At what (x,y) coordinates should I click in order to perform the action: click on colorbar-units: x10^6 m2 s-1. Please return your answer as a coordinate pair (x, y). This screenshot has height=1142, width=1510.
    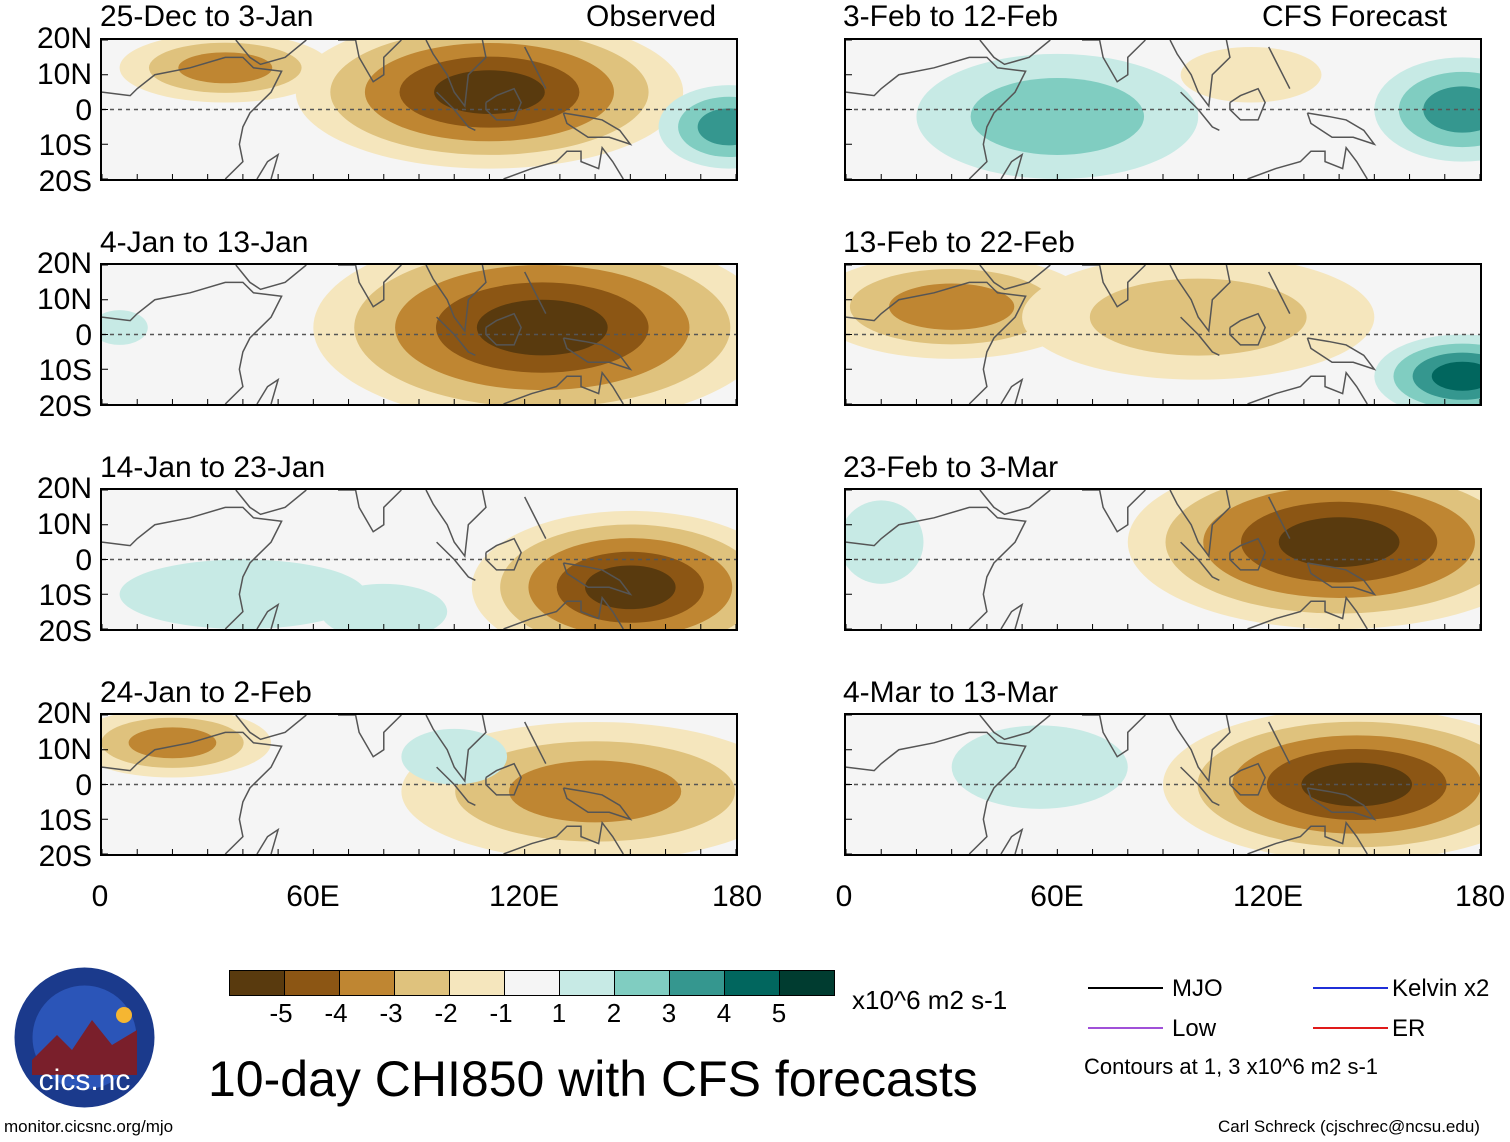
    Looking at the image, I should click on (930, 1000).